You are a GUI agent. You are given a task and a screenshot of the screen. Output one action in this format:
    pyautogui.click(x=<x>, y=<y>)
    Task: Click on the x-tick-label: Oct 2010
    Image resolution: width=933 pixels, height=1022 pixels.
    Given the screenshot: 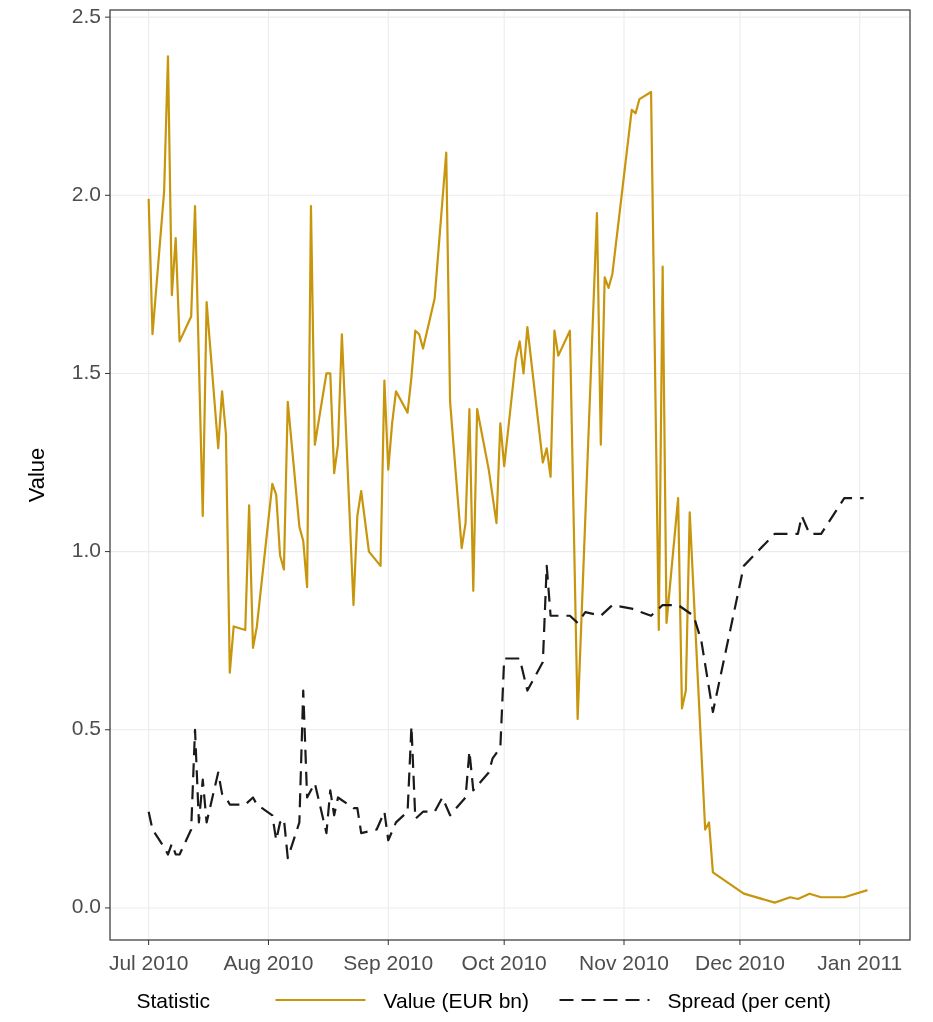 What is the action you would take?
    pyautogui.click(x=504, y=962)
    